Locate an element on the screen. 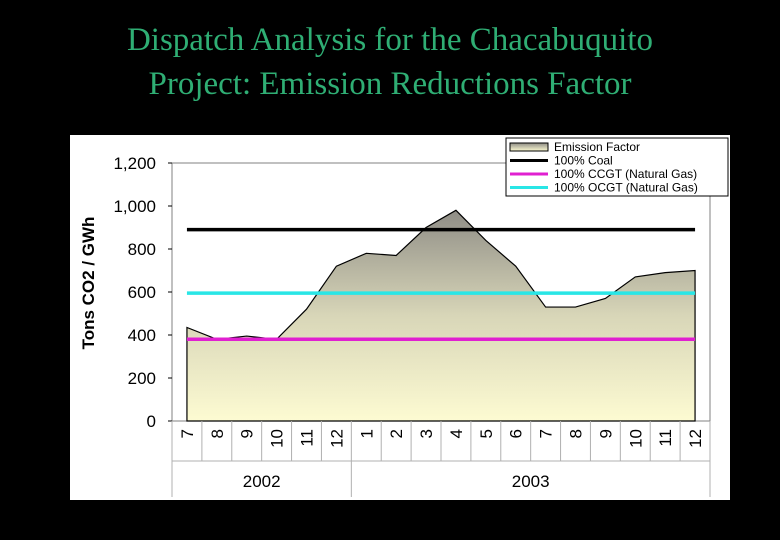  x-tick-label: 5 is located at coordinates (486, 433).